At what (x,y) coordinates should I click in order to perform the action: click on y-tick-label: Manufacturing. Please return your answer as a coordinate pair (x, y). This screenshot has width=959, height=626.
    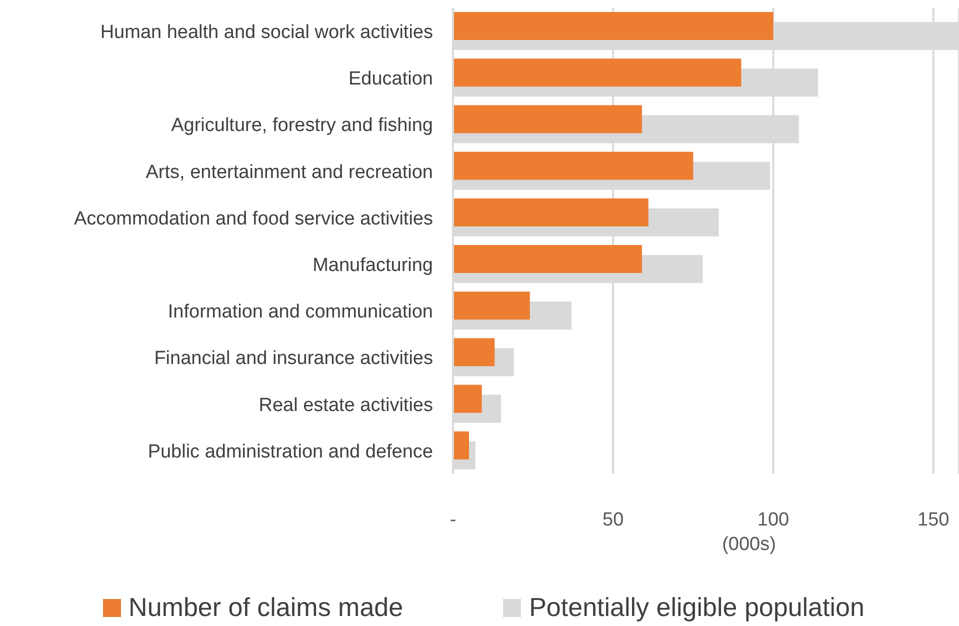
    Looking at the image, I should click on (372, 265).